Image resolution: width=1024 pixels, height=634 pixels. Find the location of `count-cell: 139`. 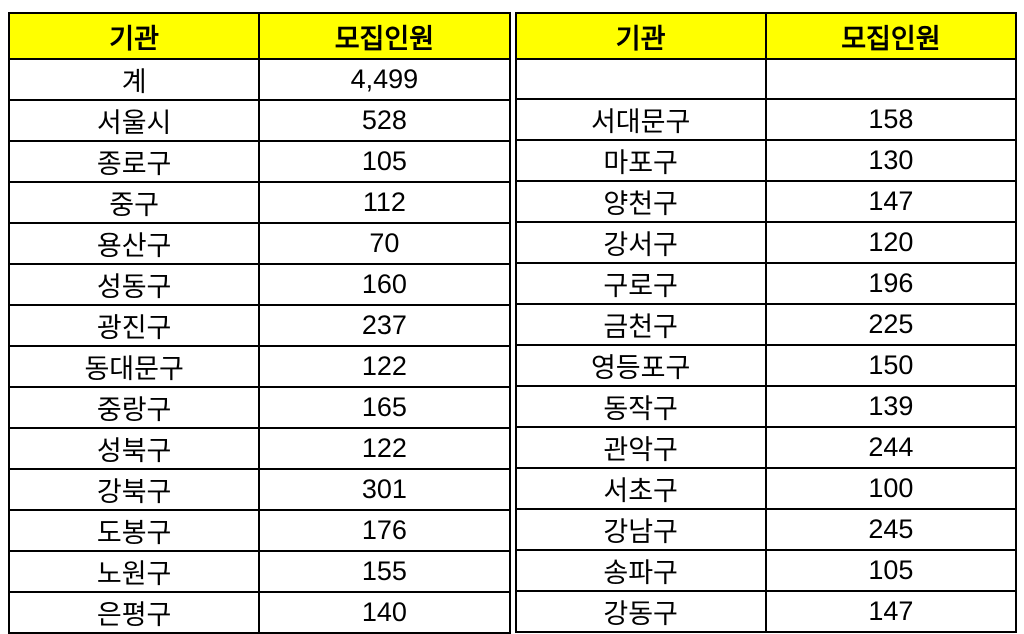

count-cell: 139 is located at coordinates (891, 406).